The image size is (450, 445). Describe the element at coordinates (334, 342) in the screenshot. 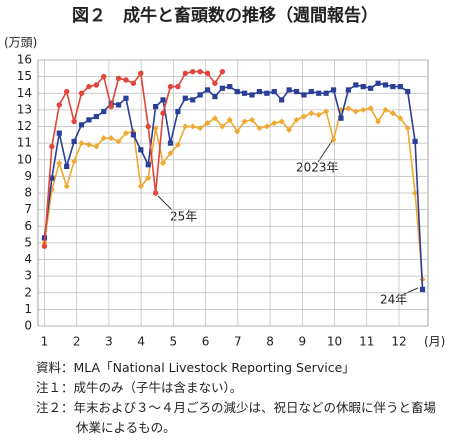

I see `x-tick-label: 10` at that location.